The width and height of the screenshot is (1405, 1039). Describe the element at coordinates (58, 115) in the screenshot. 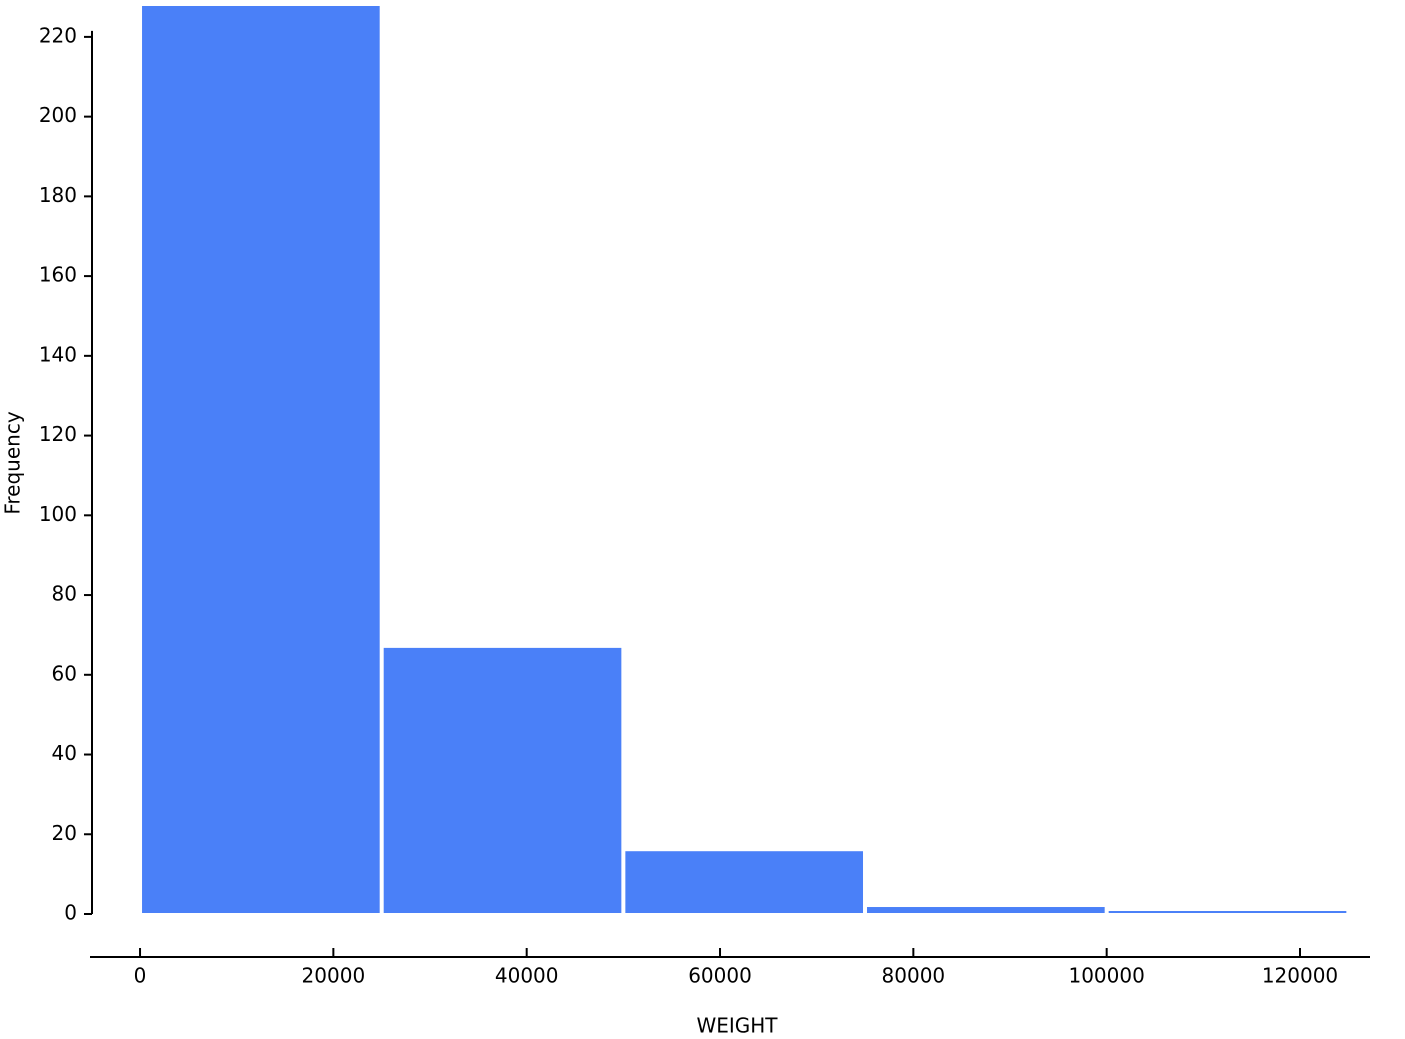

I see `y-tick-label: 200` at that location.